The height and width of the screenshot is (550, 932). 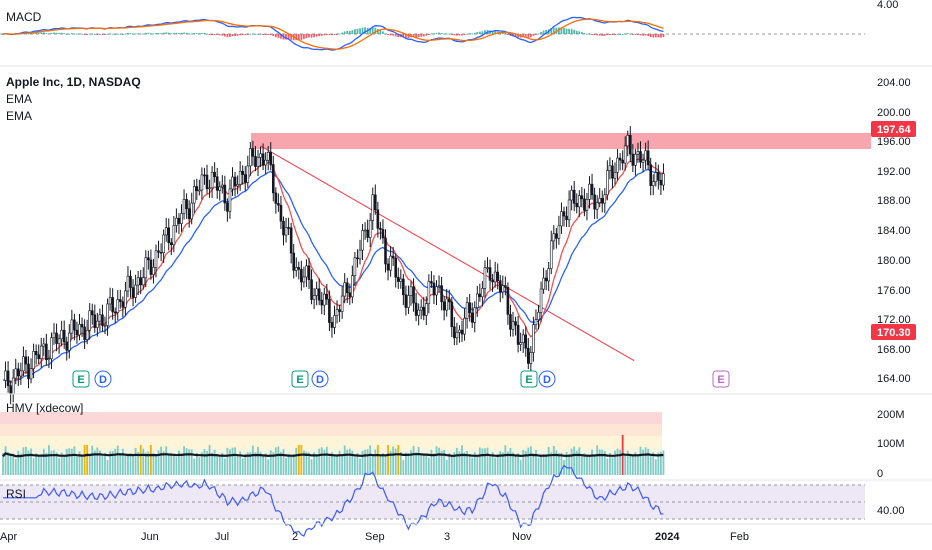 I want to click on rsi-label: RSI, so click(x=16, y=494).